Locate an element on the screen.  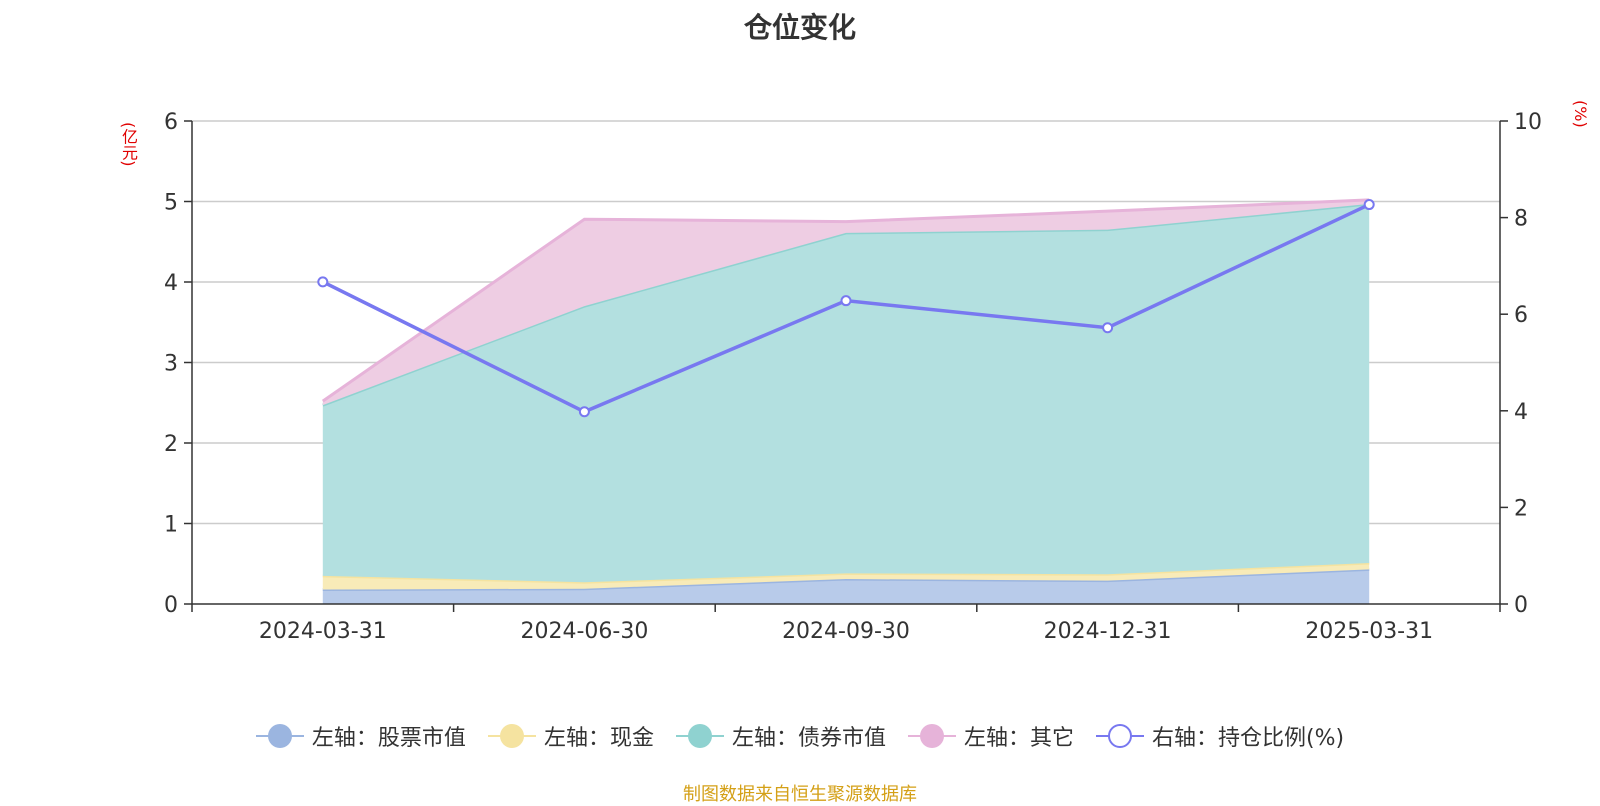
left-tick-label: 5 is located at coordinates (171, 203).